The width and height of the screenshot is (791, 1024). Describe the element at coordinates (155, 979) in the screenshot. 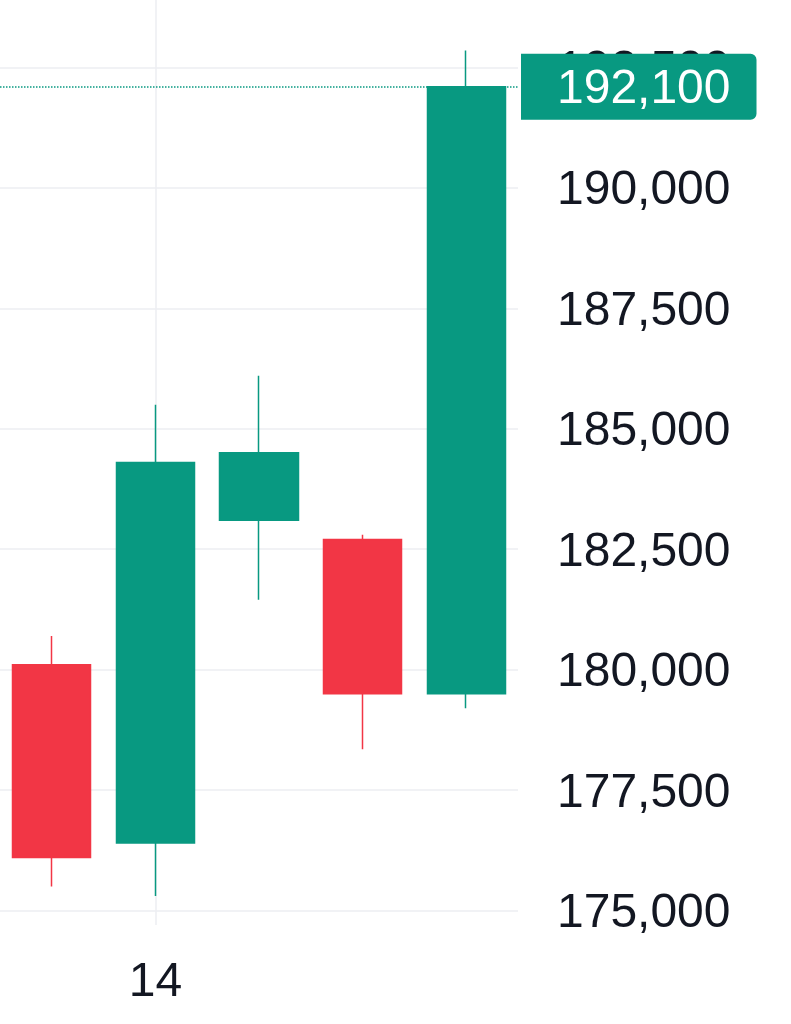

I see `x-tick-label: 14` at that location.